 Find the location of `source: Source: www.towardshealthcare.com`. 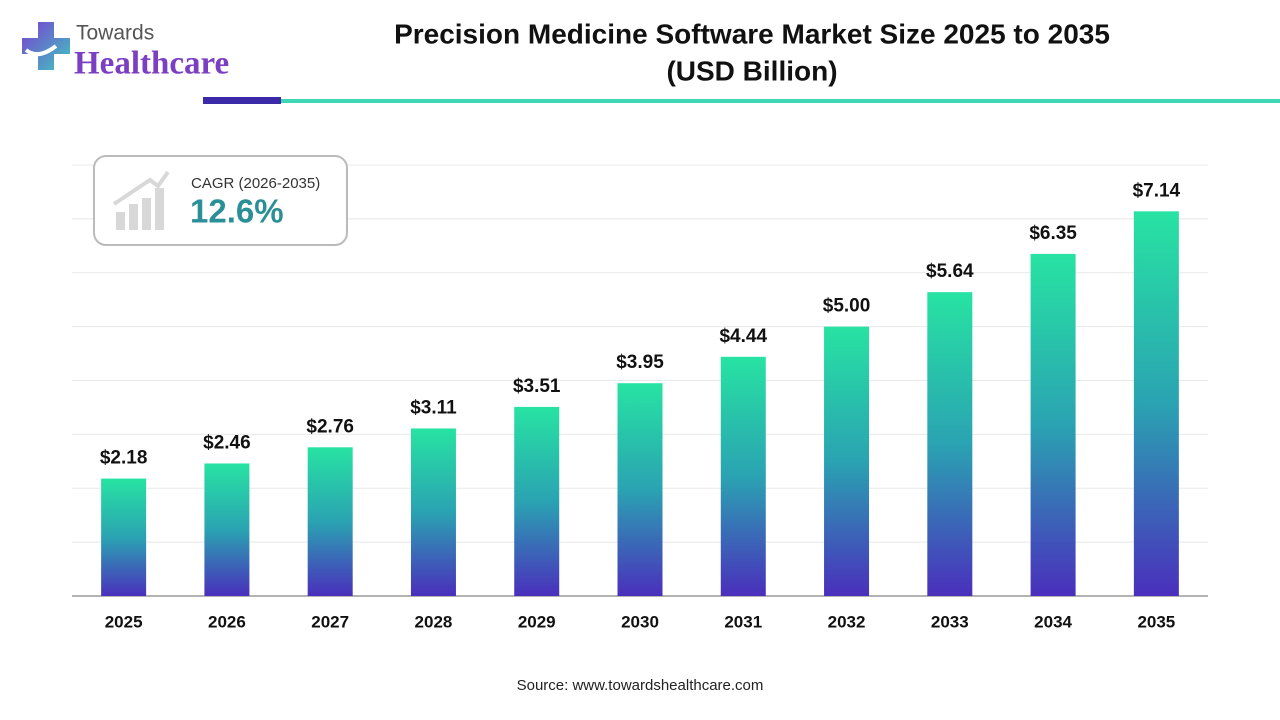

source: Source: www.towardshealthcare.com is located at coordinates (640, 685).